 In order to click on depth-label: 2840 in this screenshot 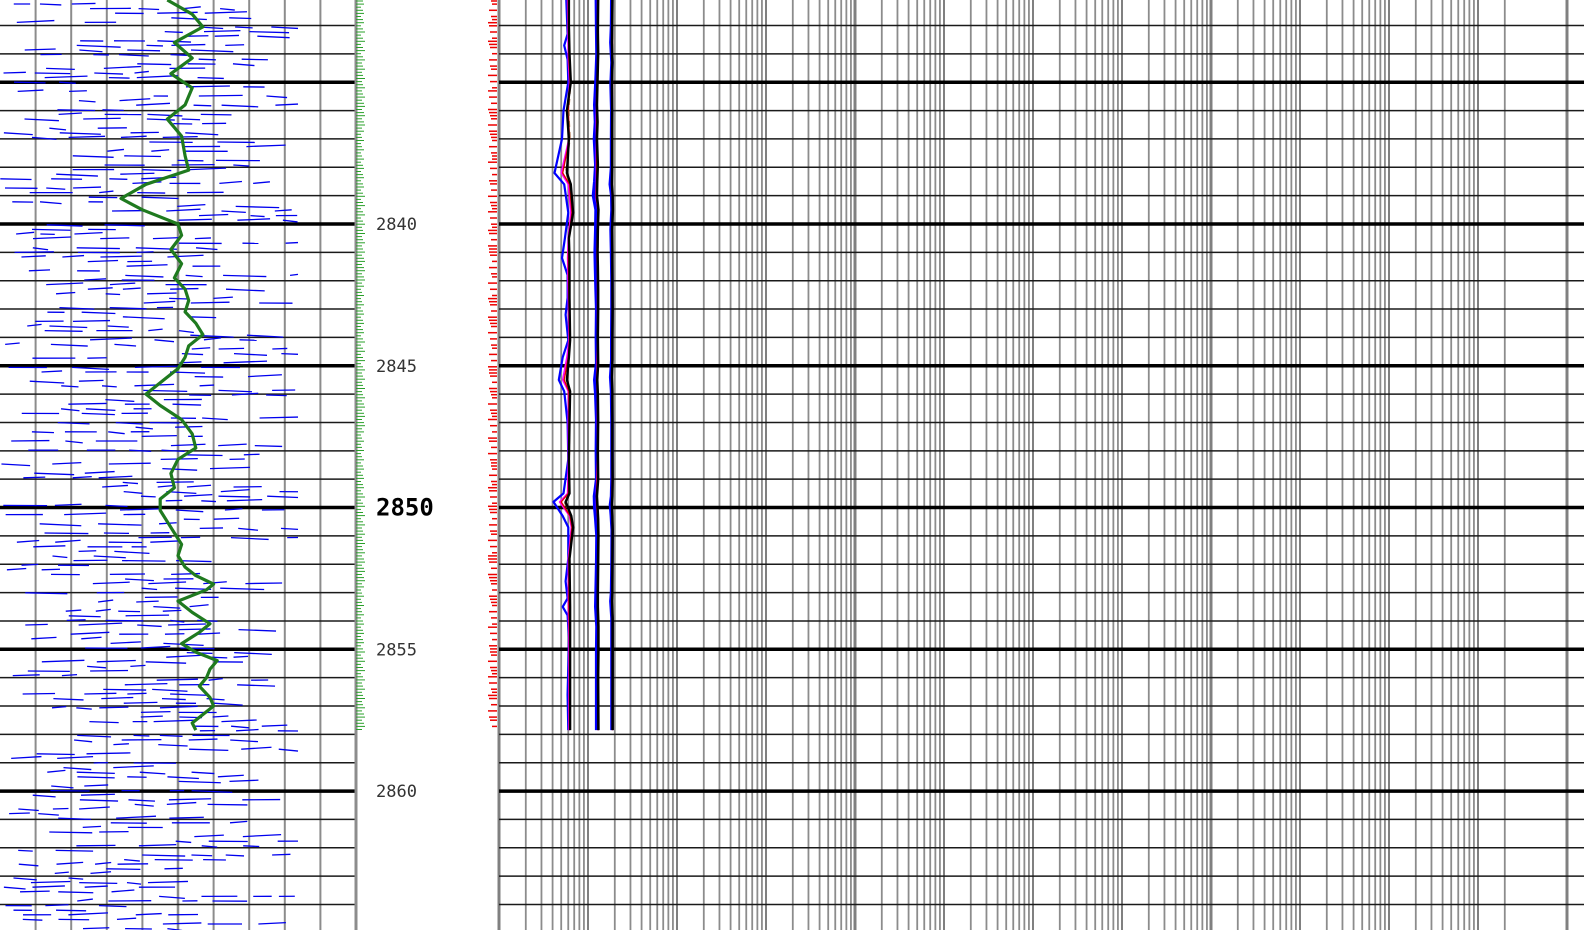, I will do `click(396, 225)`.